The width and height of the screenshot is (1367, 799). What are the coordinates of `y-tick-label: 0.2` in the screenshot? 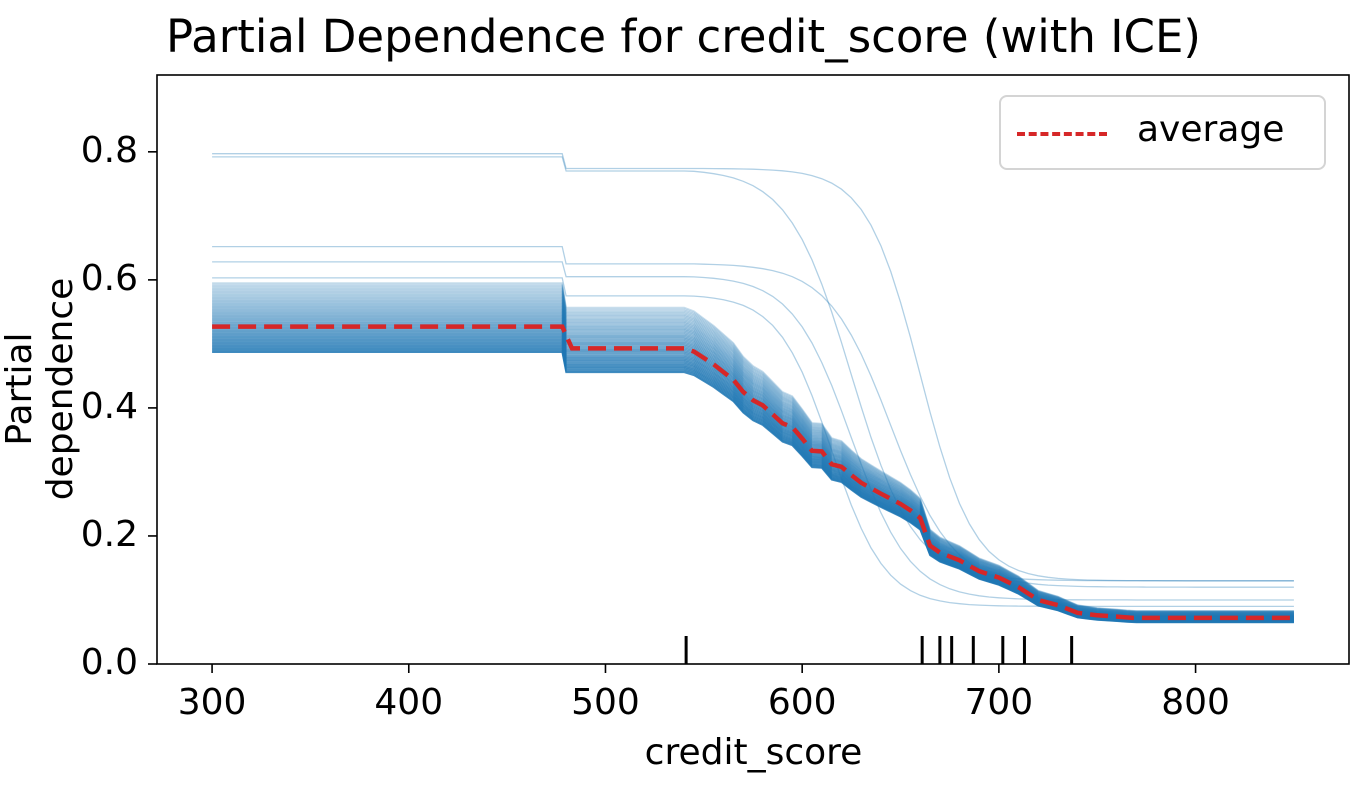 It's located at (109, 534).